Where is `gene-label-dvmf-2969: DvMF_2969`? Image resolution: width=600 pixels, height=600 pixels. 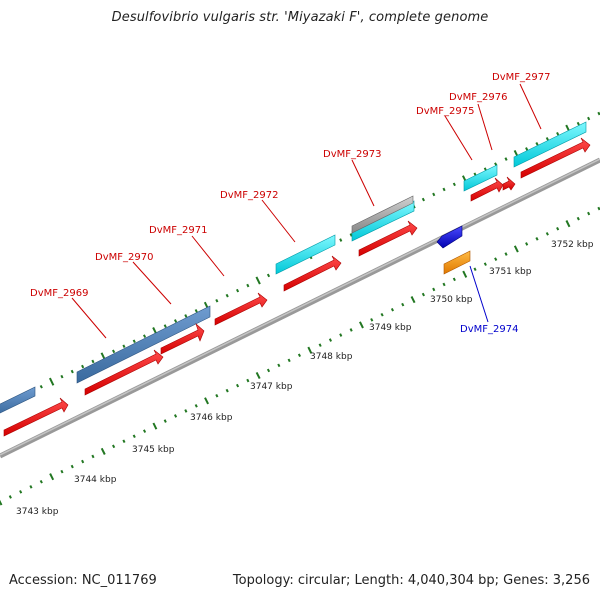
gene-label-dvmf-2969: DvMF_2969 is located at coordinates (59, 293).